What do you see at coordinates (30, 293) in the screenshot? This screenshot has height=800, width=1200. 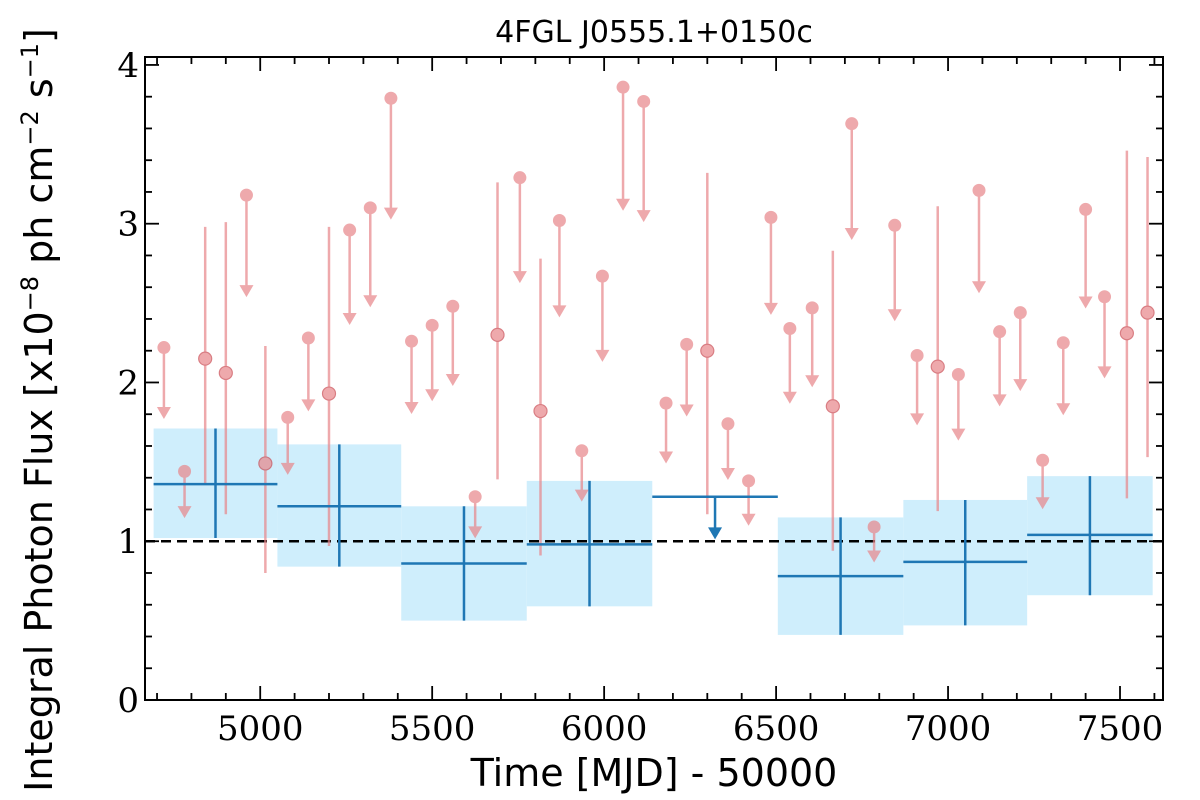 I see `y-axis-label-exp1: −8` at bounding box center [30, 293].